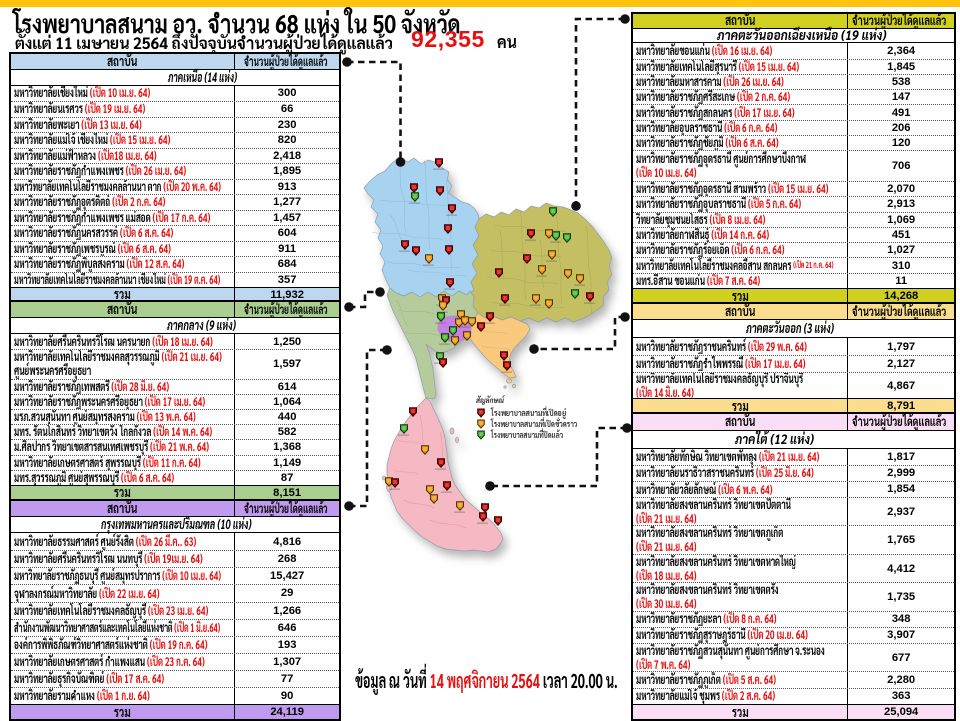  Describe the element at coordinates (528, 412) in the screenshot. I see `svg-text: โรงพยาบาลสนามที่เปิดอยู่` at that location.